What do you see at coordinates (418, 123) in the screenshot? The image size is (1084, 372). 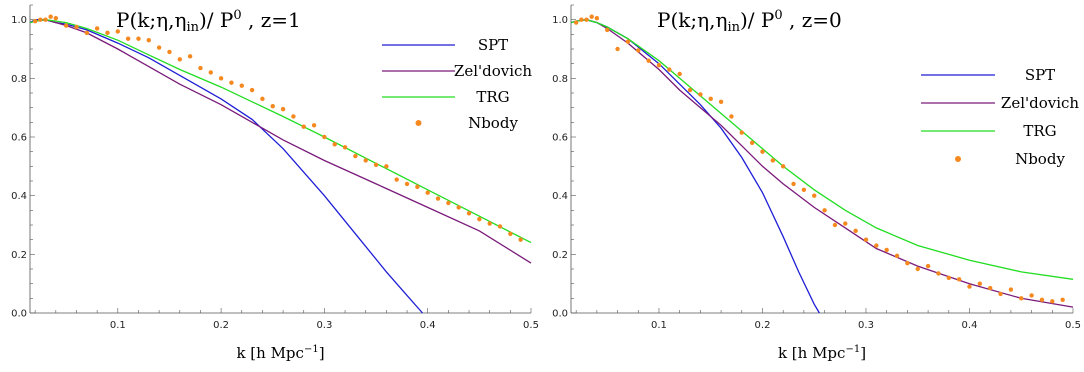 I see `legend-nbody-swatch` at bounding box center [418, 123].